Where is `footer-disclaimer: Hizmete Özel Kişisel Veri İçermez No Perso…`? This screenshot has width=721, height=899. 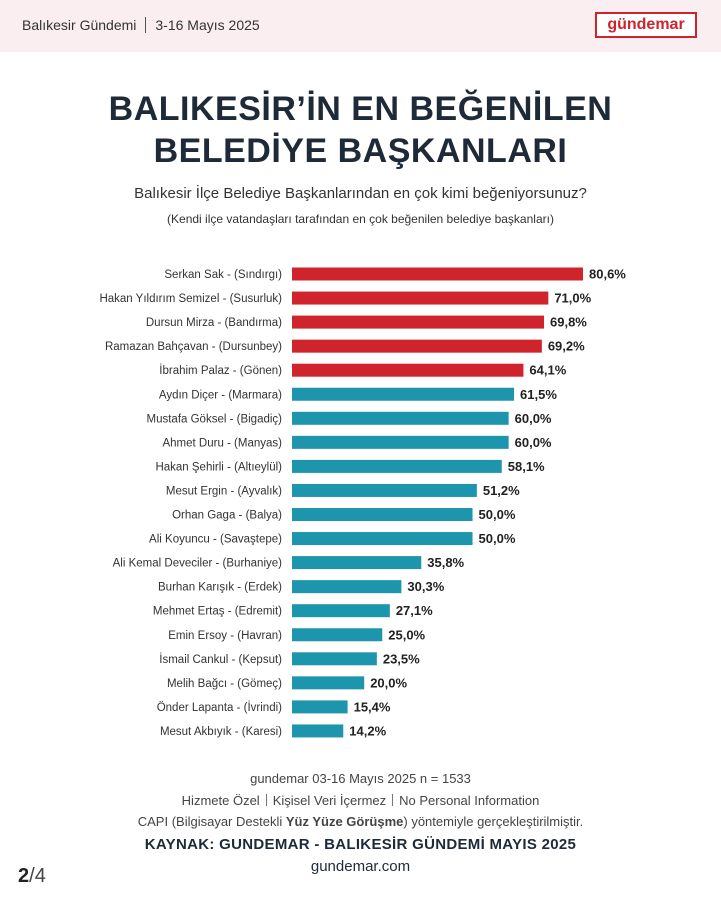
footer-disclaimer: Hizmete Özel Kişisel Veri İçermez No Perso… is located at coordinates (360, 800).